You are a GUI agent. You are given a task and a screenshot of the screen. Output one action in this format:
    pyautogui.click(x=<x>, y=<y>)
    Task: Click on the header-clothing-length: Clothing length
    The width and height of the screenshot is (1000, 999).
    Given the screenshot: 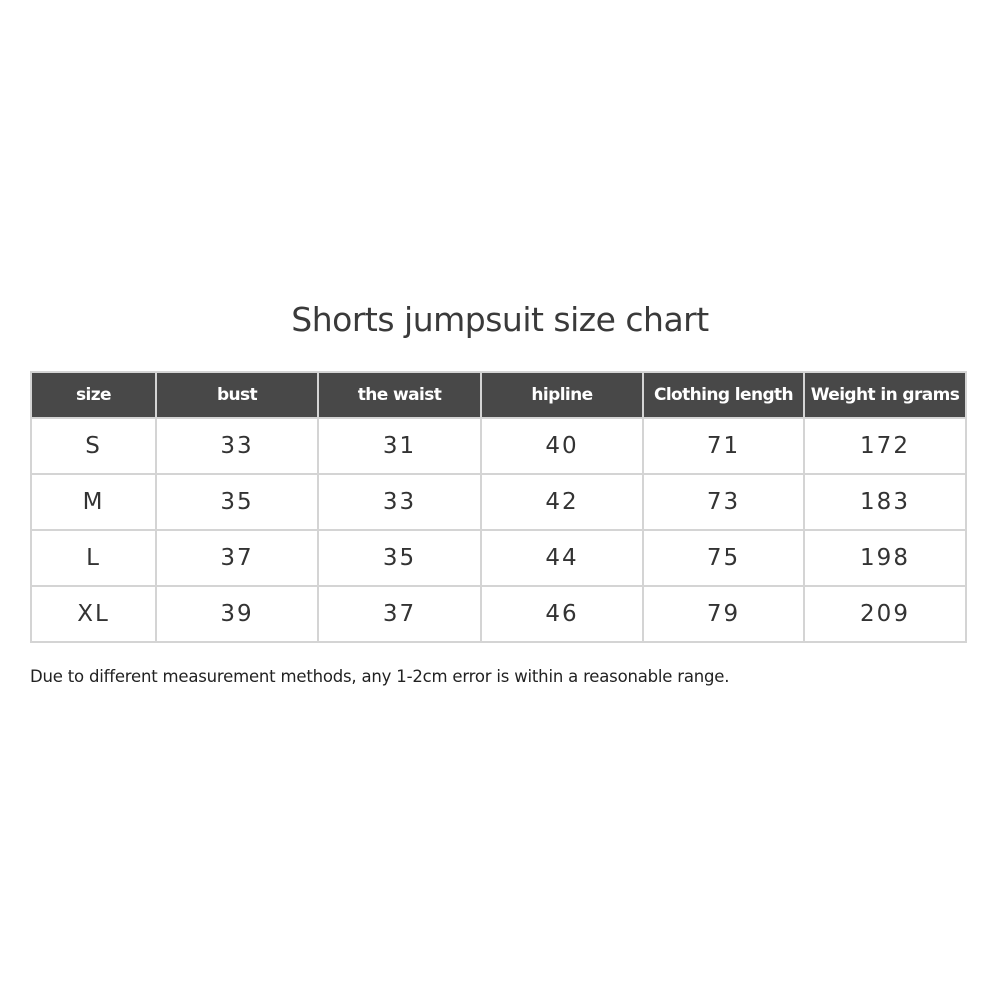 What is the action you would take?
    pyautogui.click(x=723, y=395)
    